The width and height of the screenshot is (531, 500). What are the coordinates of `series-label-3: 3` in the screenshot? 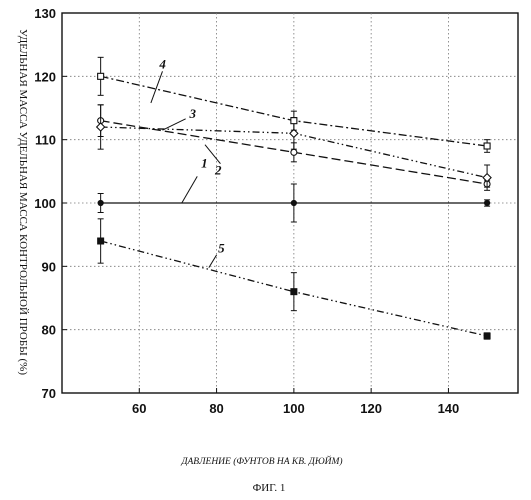 It's located at (193, 113).